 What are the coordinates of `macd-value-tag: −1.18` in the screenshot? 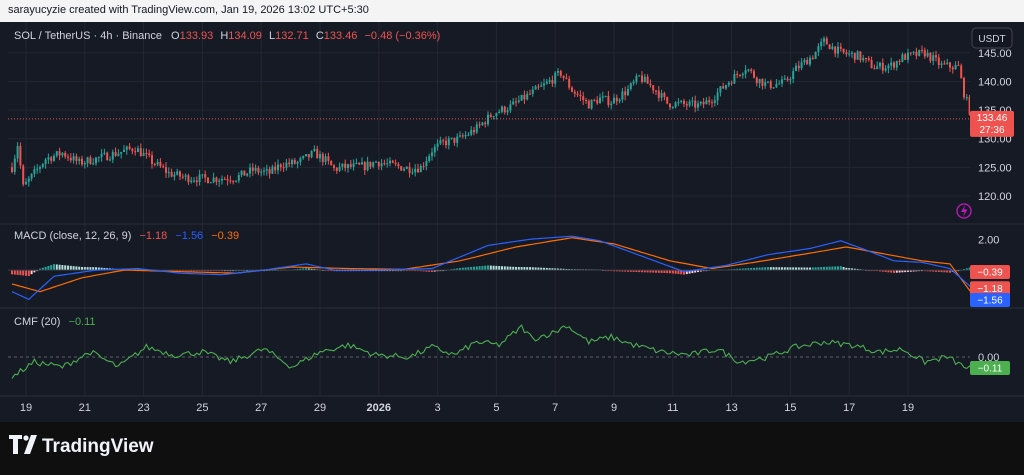 It's located at (990, 288).